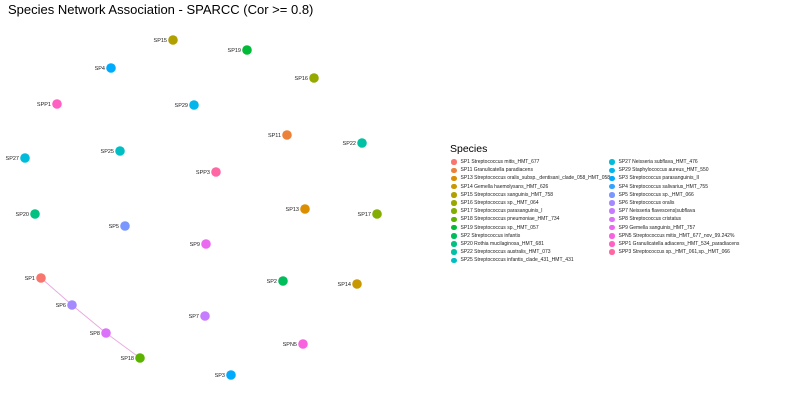 This screenshot has height=400, width=800. Describe the element at coordinates (195, 245) in the screenshot. I see `node-label: SP9` at that location.